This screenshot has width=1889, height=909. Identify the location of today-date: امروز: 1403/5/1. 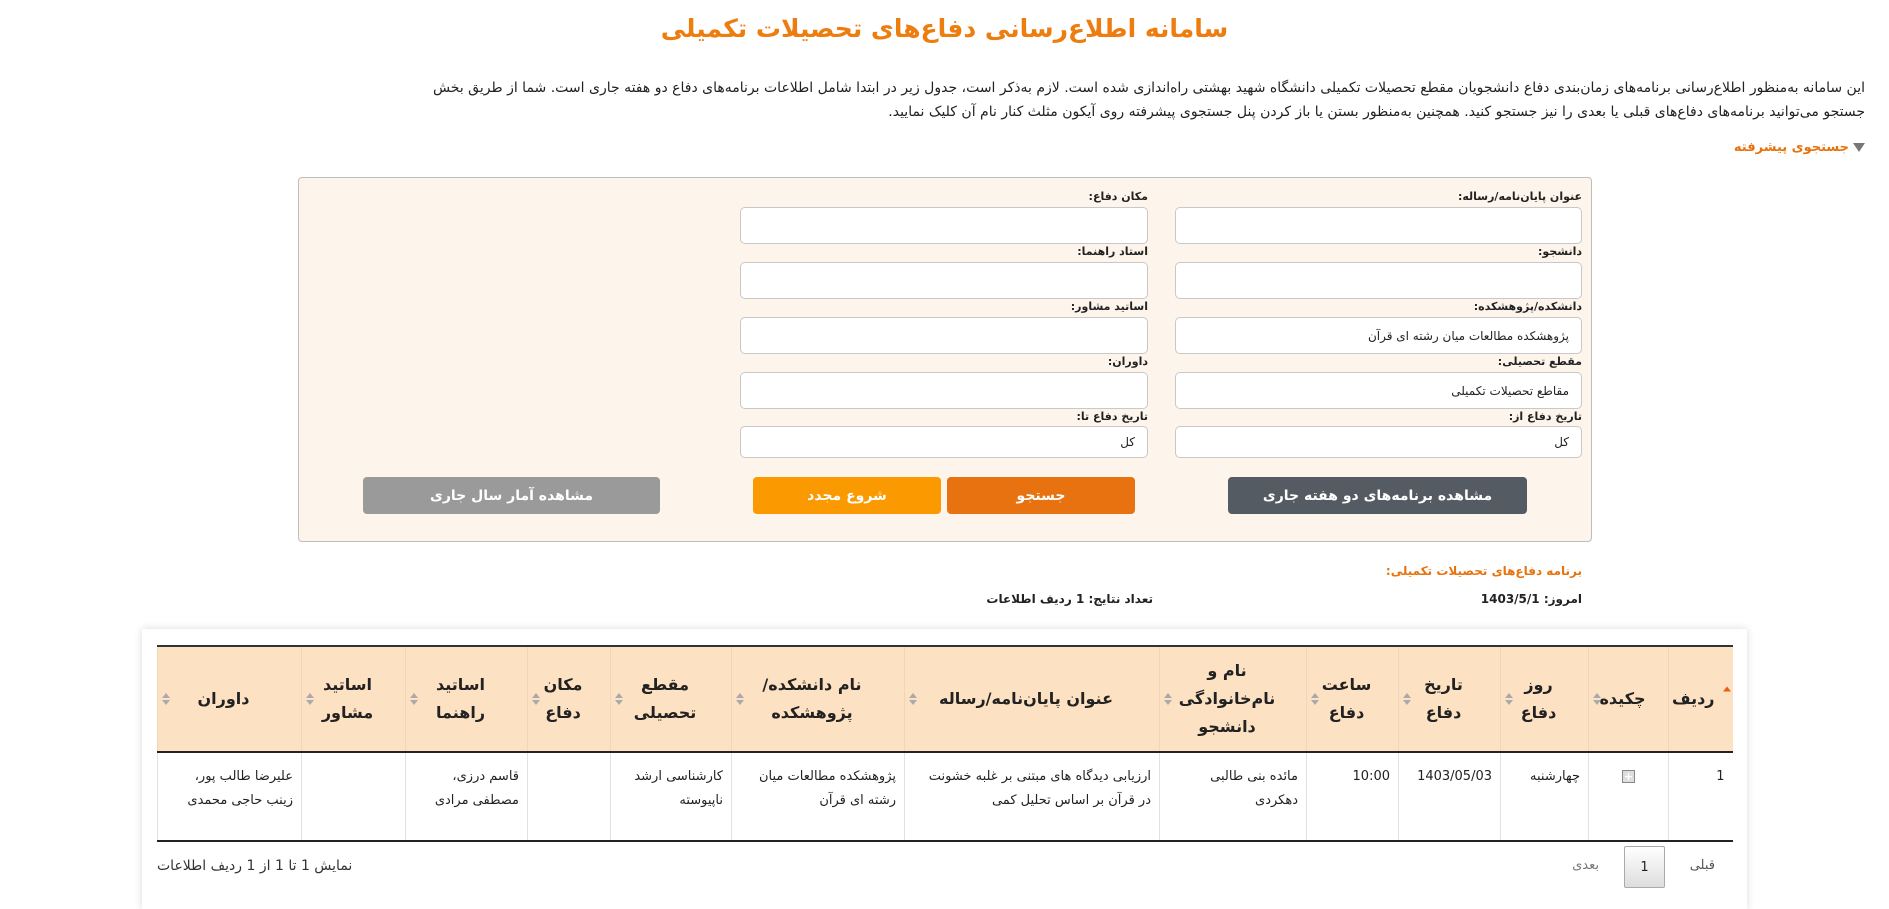
(1531, 599).